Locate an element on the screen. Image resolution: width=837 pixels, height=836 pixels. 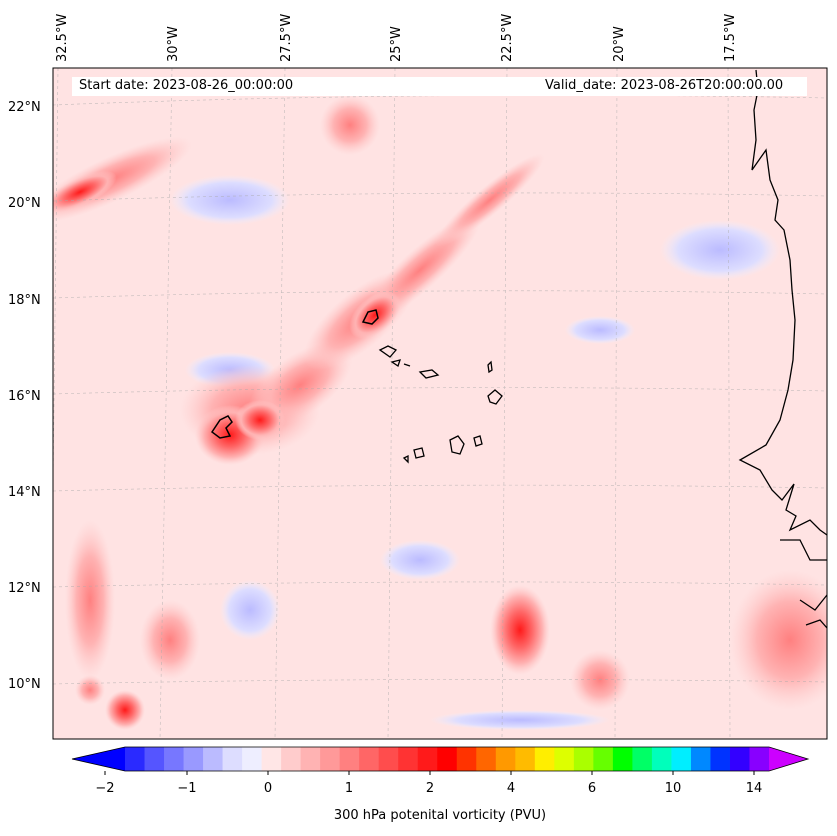
lat-label: 12°N is located at coordinates (24, 588).